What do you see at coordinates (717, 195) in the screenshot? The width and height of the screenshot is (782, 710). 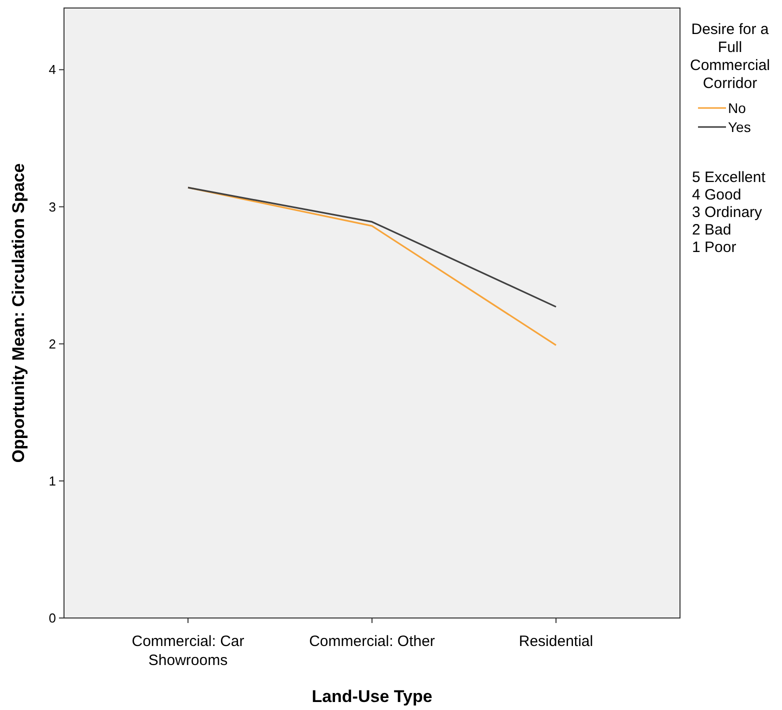 I see `text: 4 Good` at bounding box center [717, 195].